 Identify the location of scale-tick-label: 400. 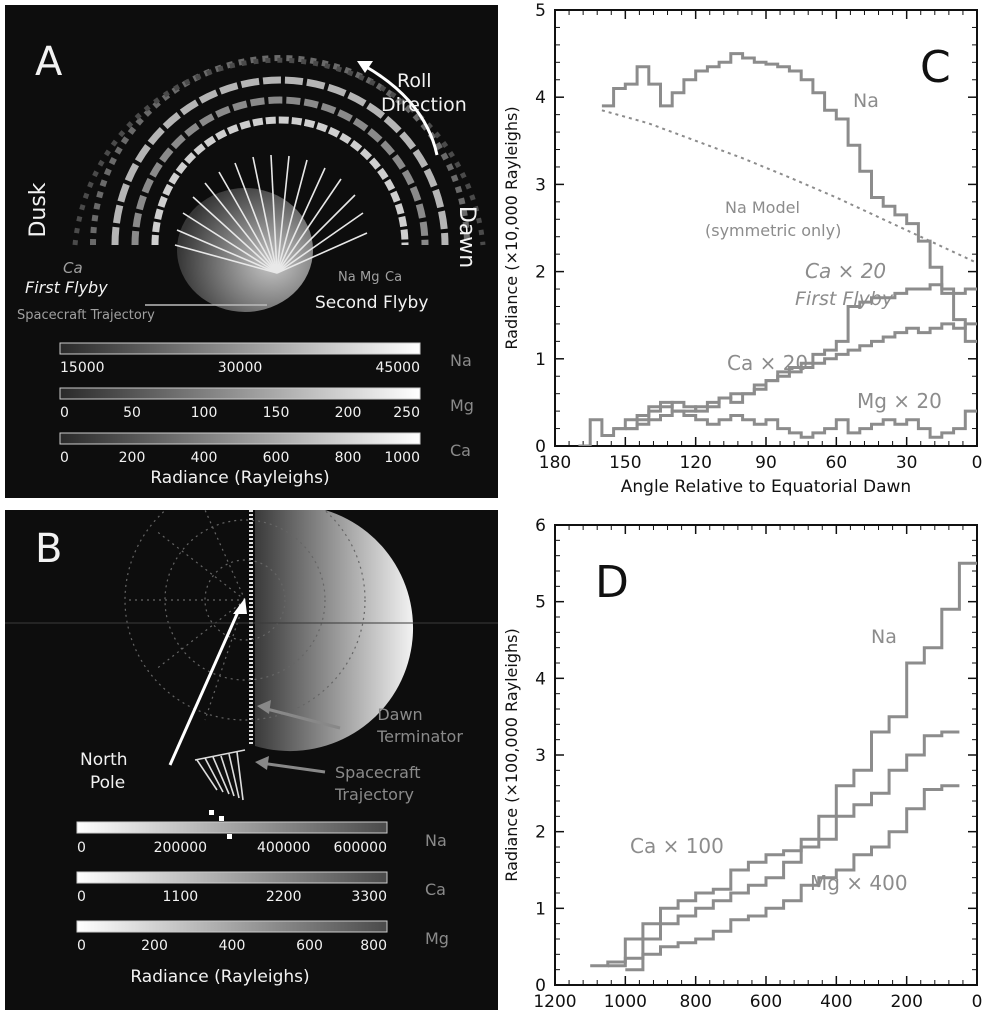
(204, 458).